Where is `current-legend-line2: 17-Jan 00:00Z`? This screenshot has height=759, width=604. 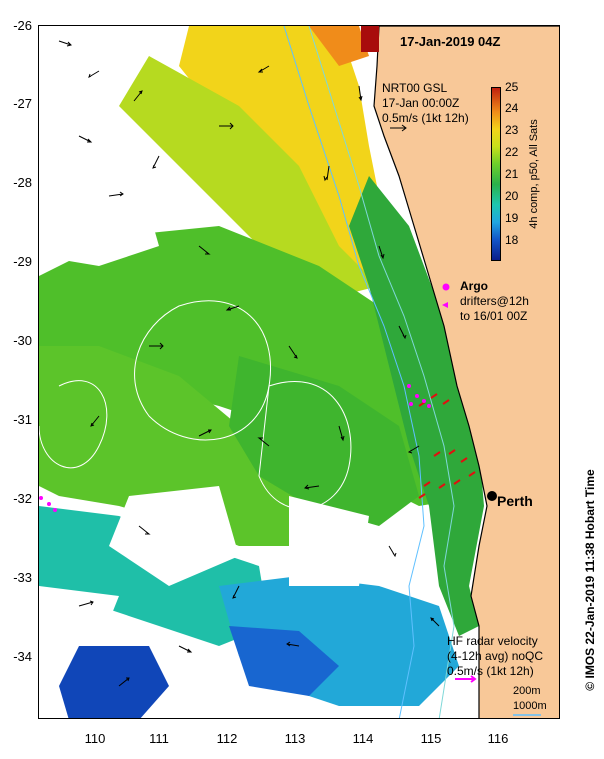 current-legend-line2: 17-Jan 00:00Z is located at coordinates (421, 103).